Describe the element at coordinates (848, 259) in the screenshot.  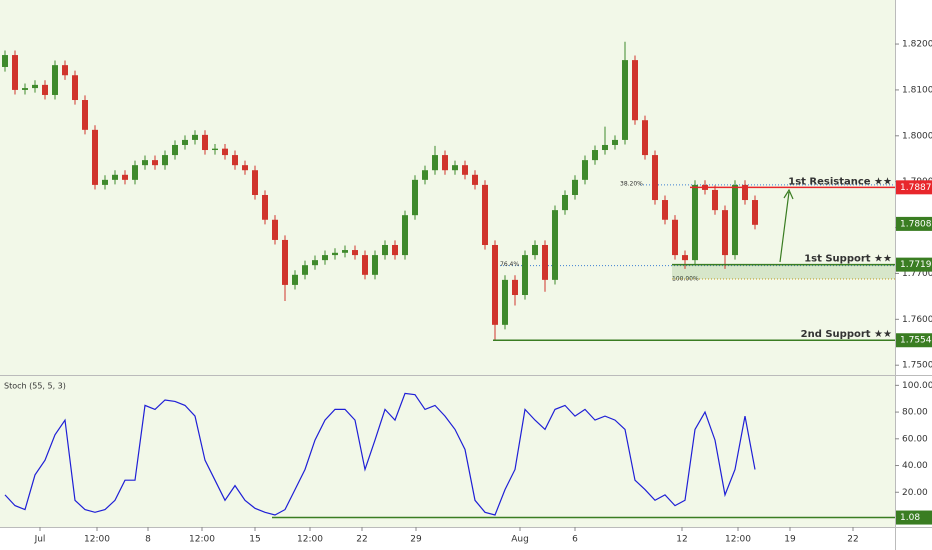
I see `level-label: 1st Support ★★` at that location.